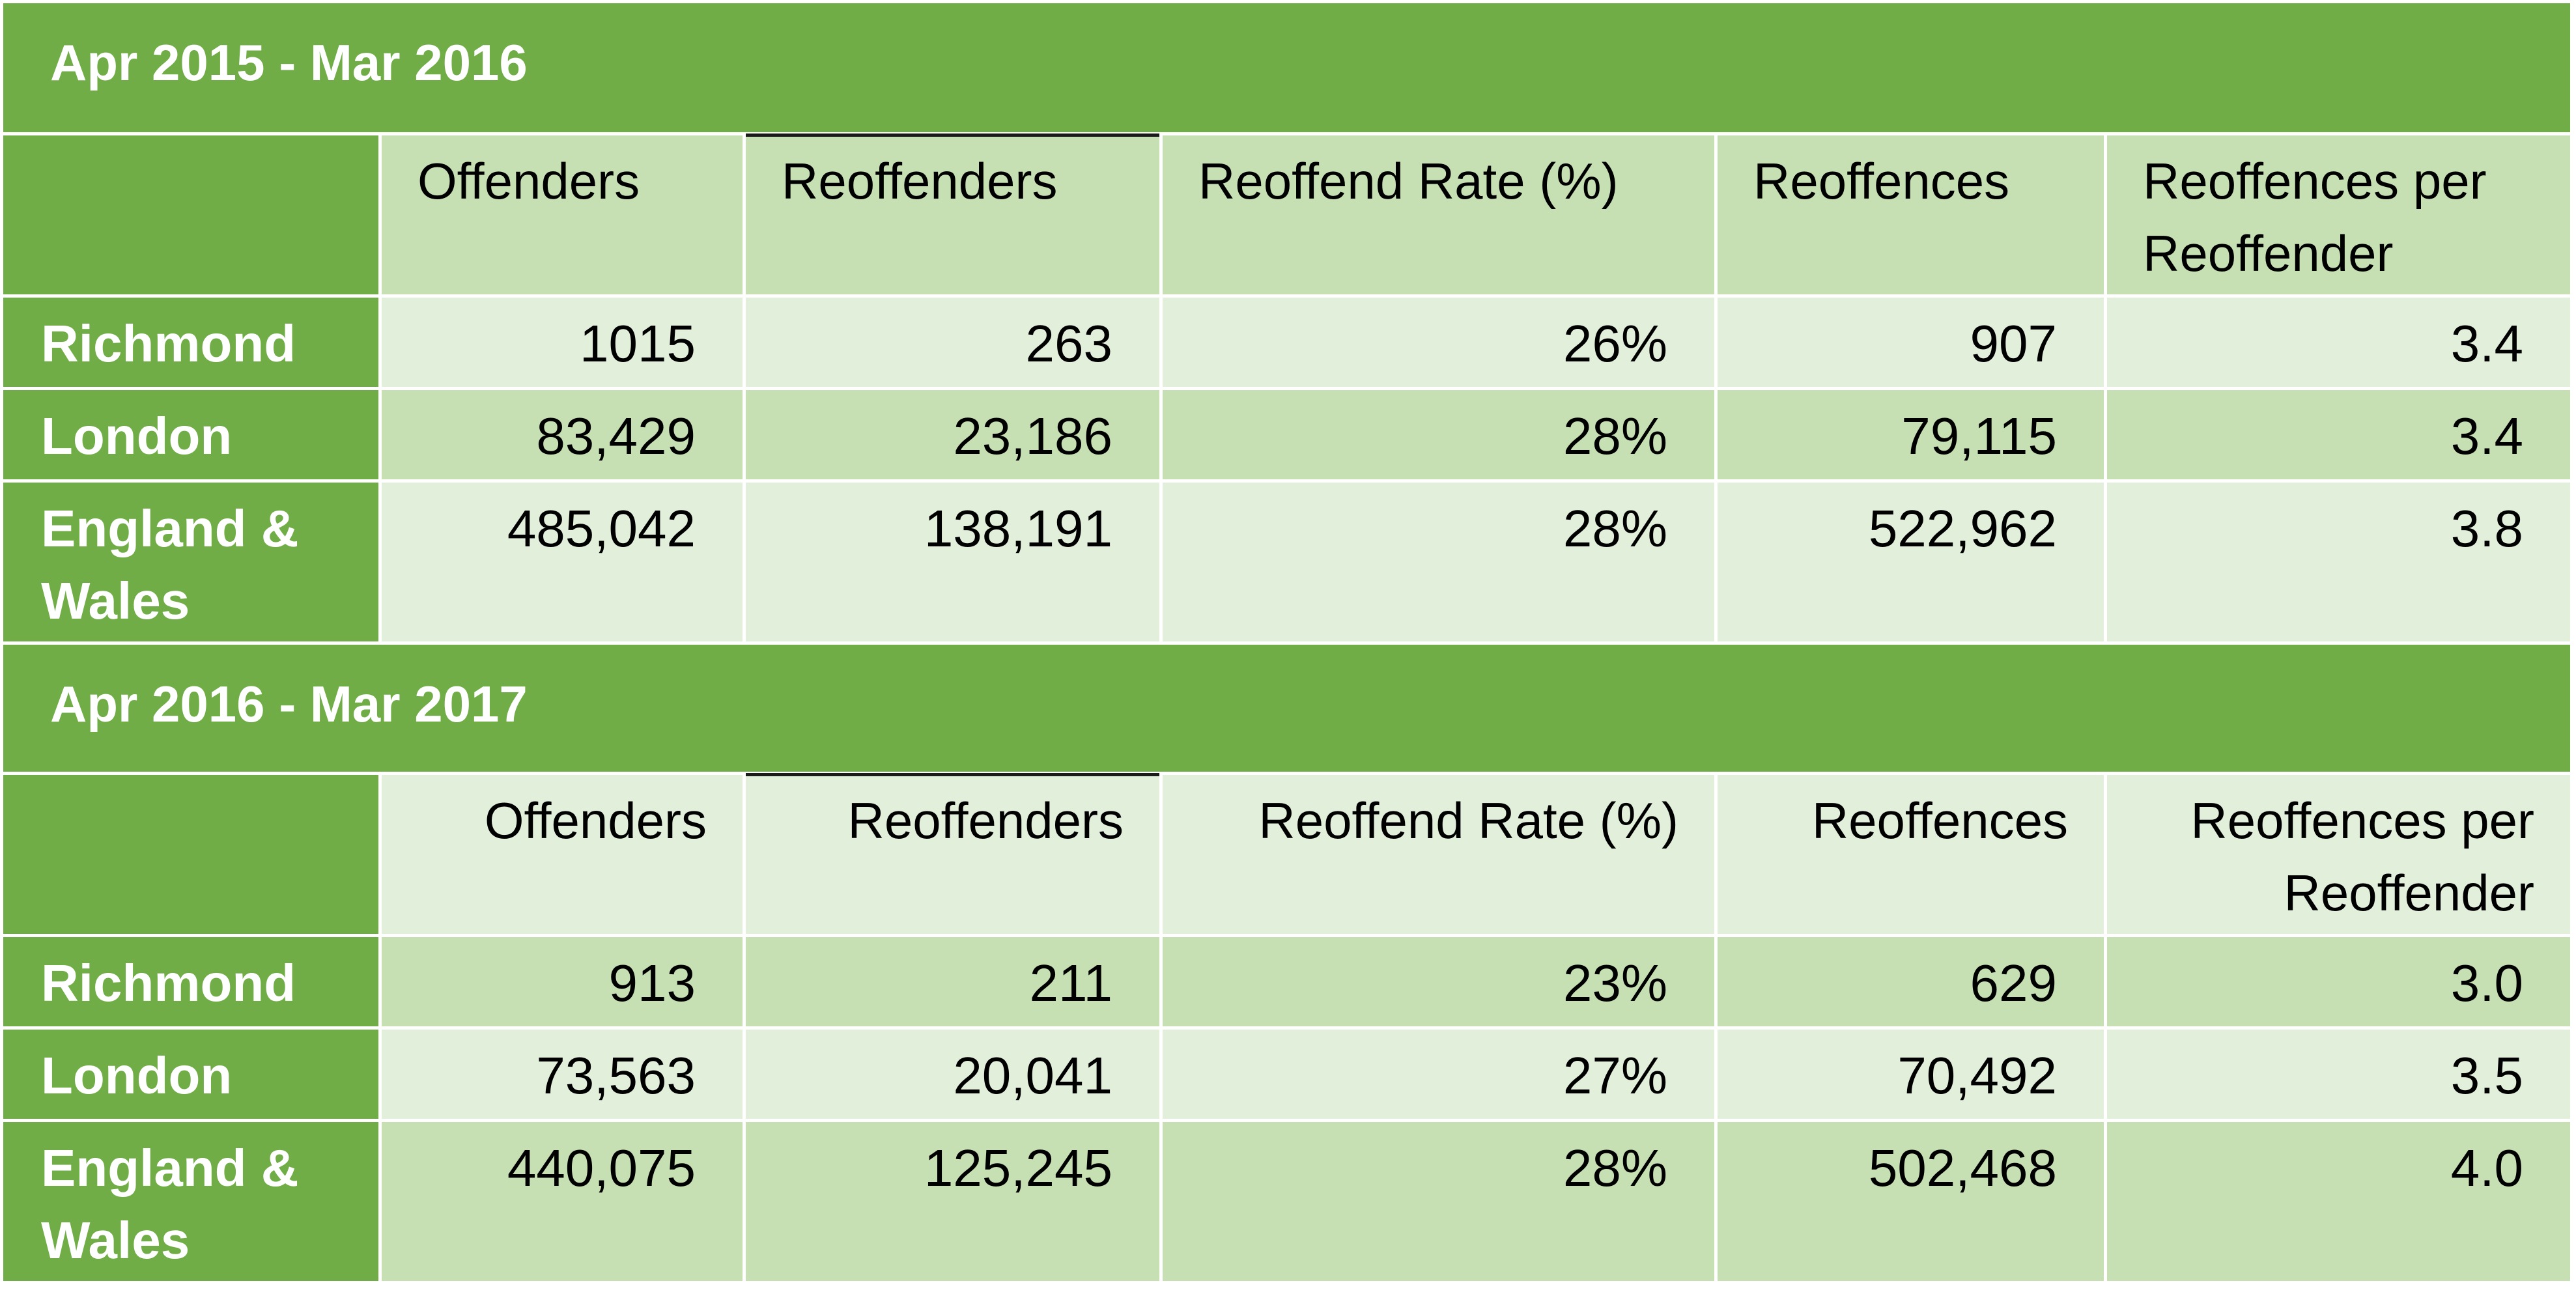 The height and width of the screenshot is (1307, 2576). What do you see at coordinates (562, 1074) in the screenshot?
I see `table-cell: 73,563` at bounding box center [562, 1074].